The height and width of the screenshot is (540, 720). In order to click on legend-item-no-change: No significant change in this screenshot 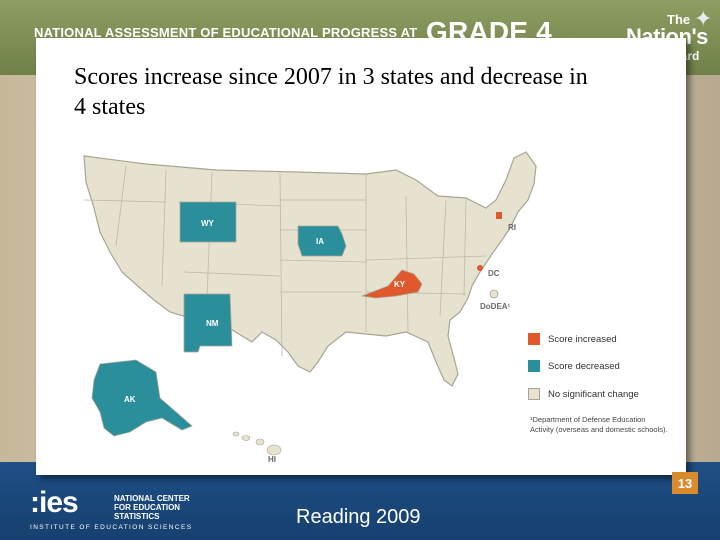, I will do `click(583, 394)`.